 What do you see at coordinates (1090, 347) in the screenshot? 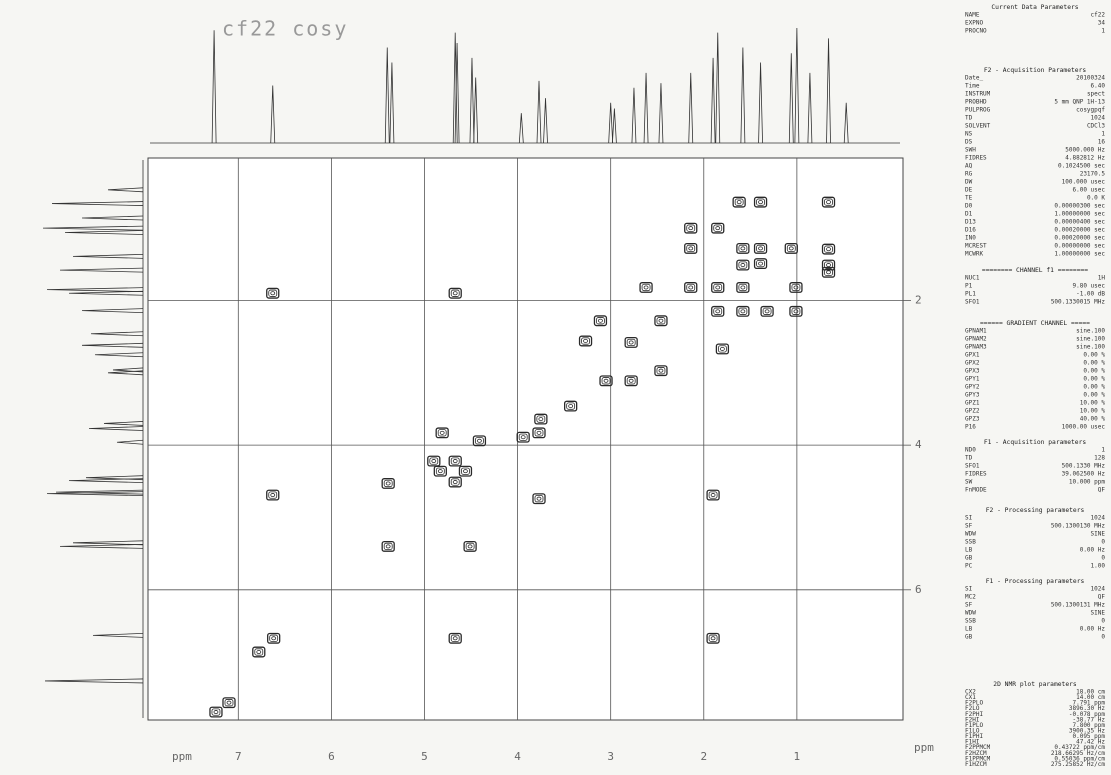
I see `param-value: sine.100` at bounding box center [1090, 347].